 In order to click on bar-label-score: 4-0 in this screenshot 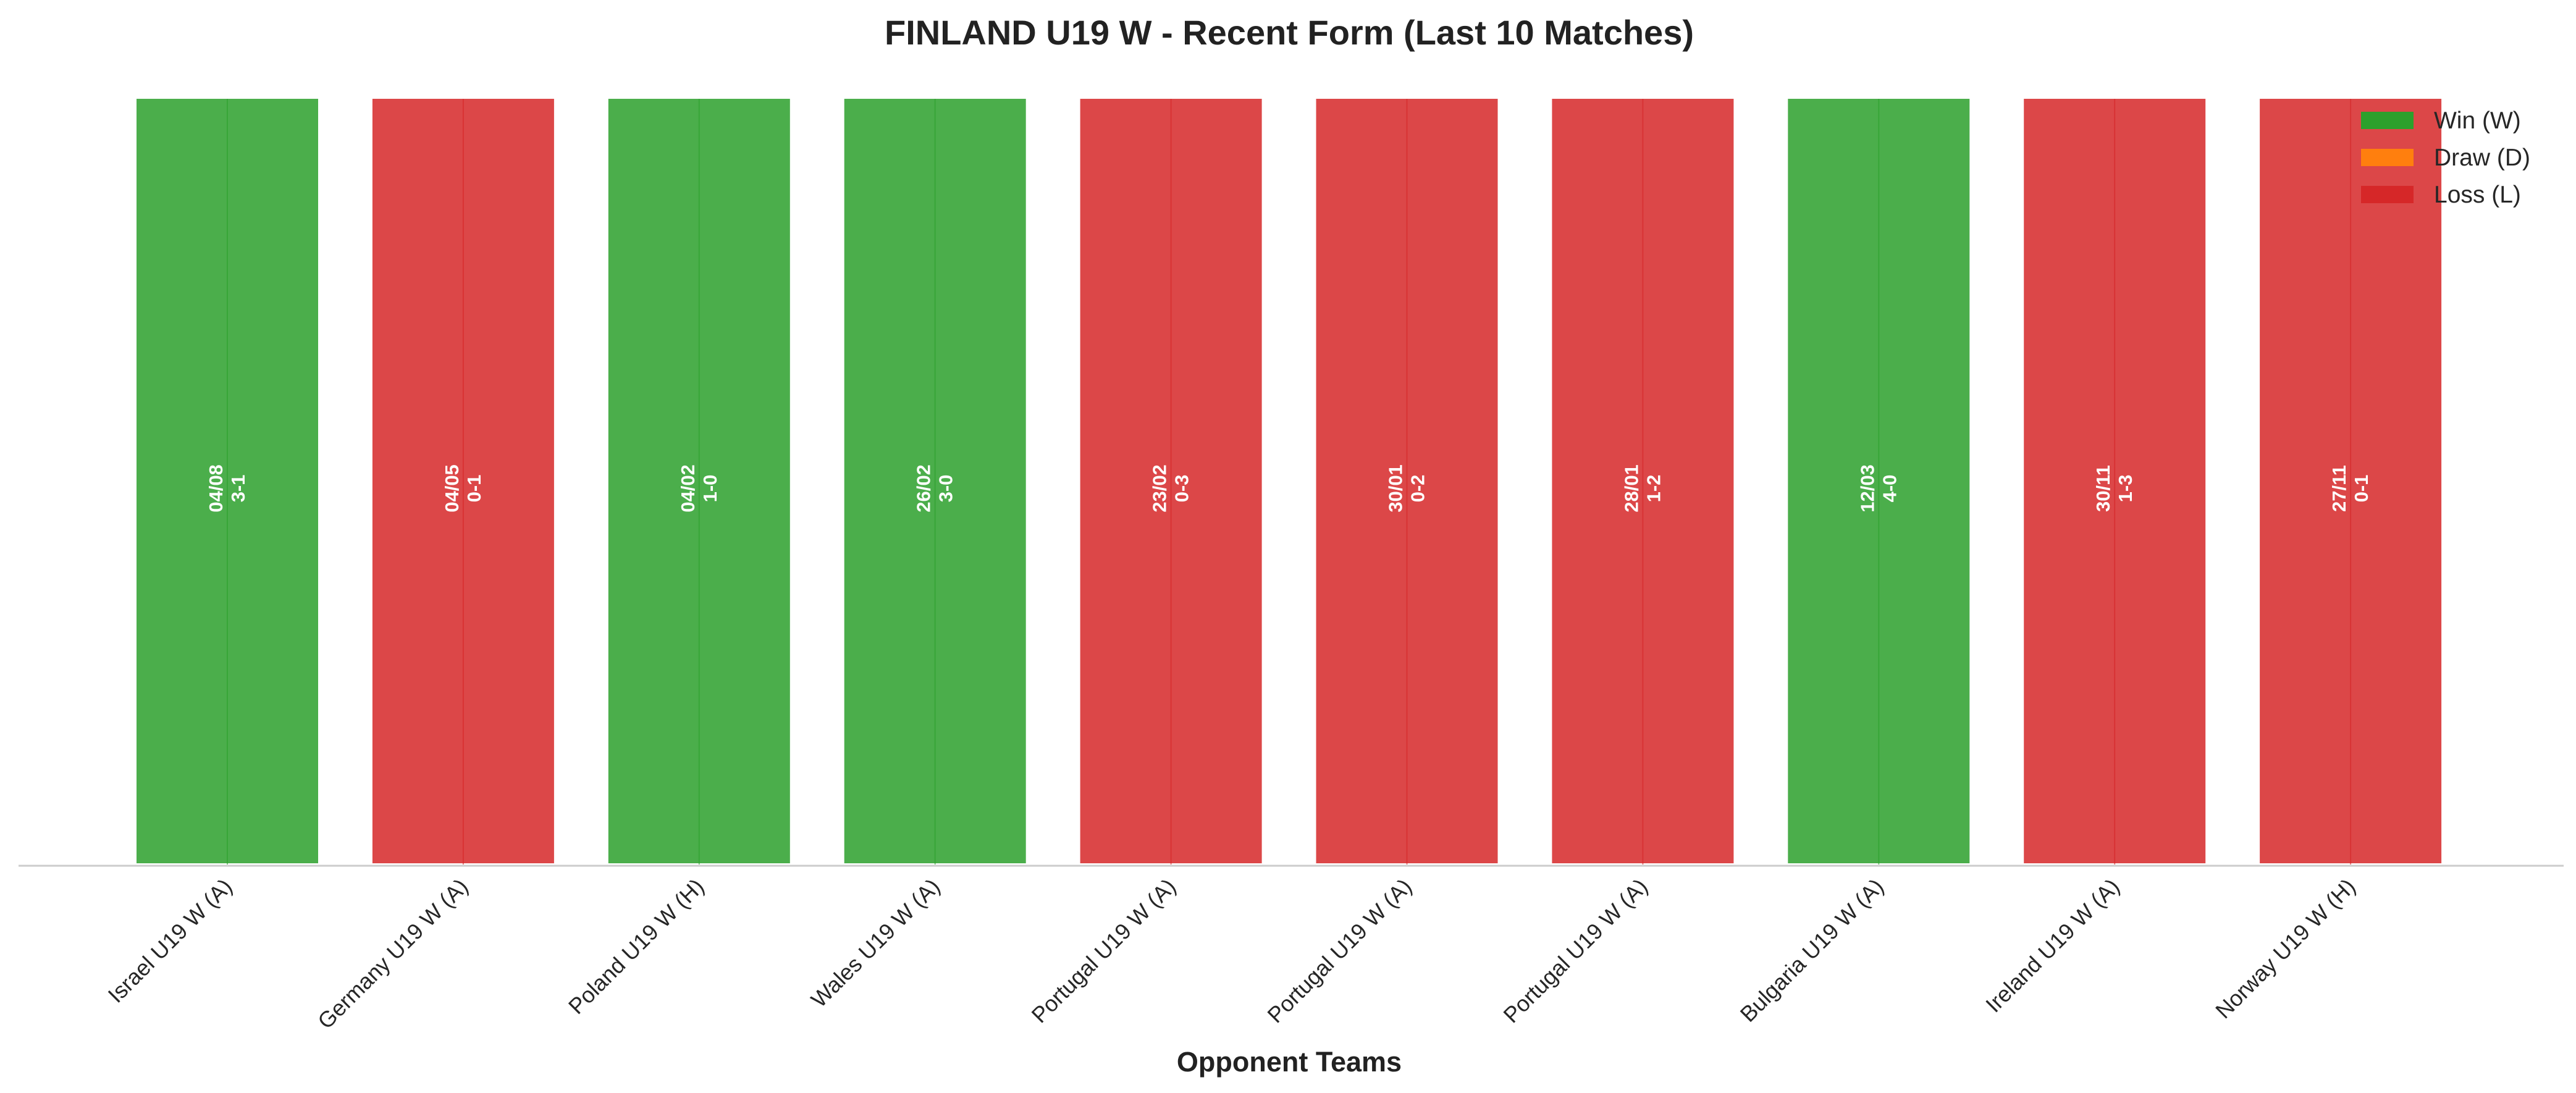, I will do `click(1889, 489)`.